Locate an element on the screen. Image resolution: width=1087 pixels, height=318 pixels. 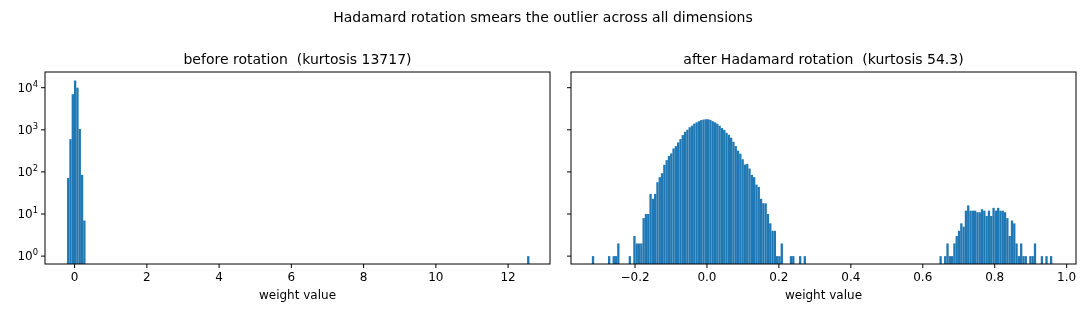
x-tick-label: 0.0 is located at coordinates (707, 277).